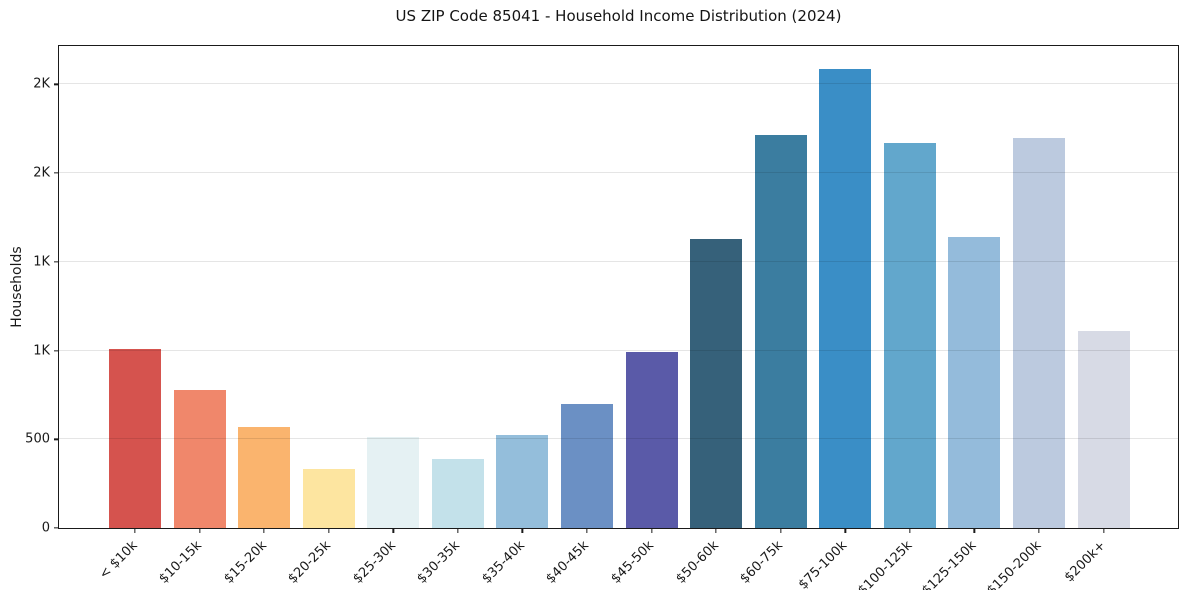  What do you see at coordinates (1014, 564) in the screenshot?
I see `x-tick-label: $150-200k` at bounding box center [1014, 564].